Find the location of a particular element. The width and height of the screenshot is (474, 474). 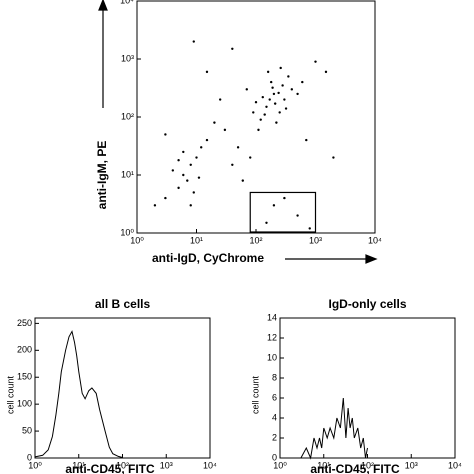

y-tick-label: 14 is located at coordinates (272, 317).